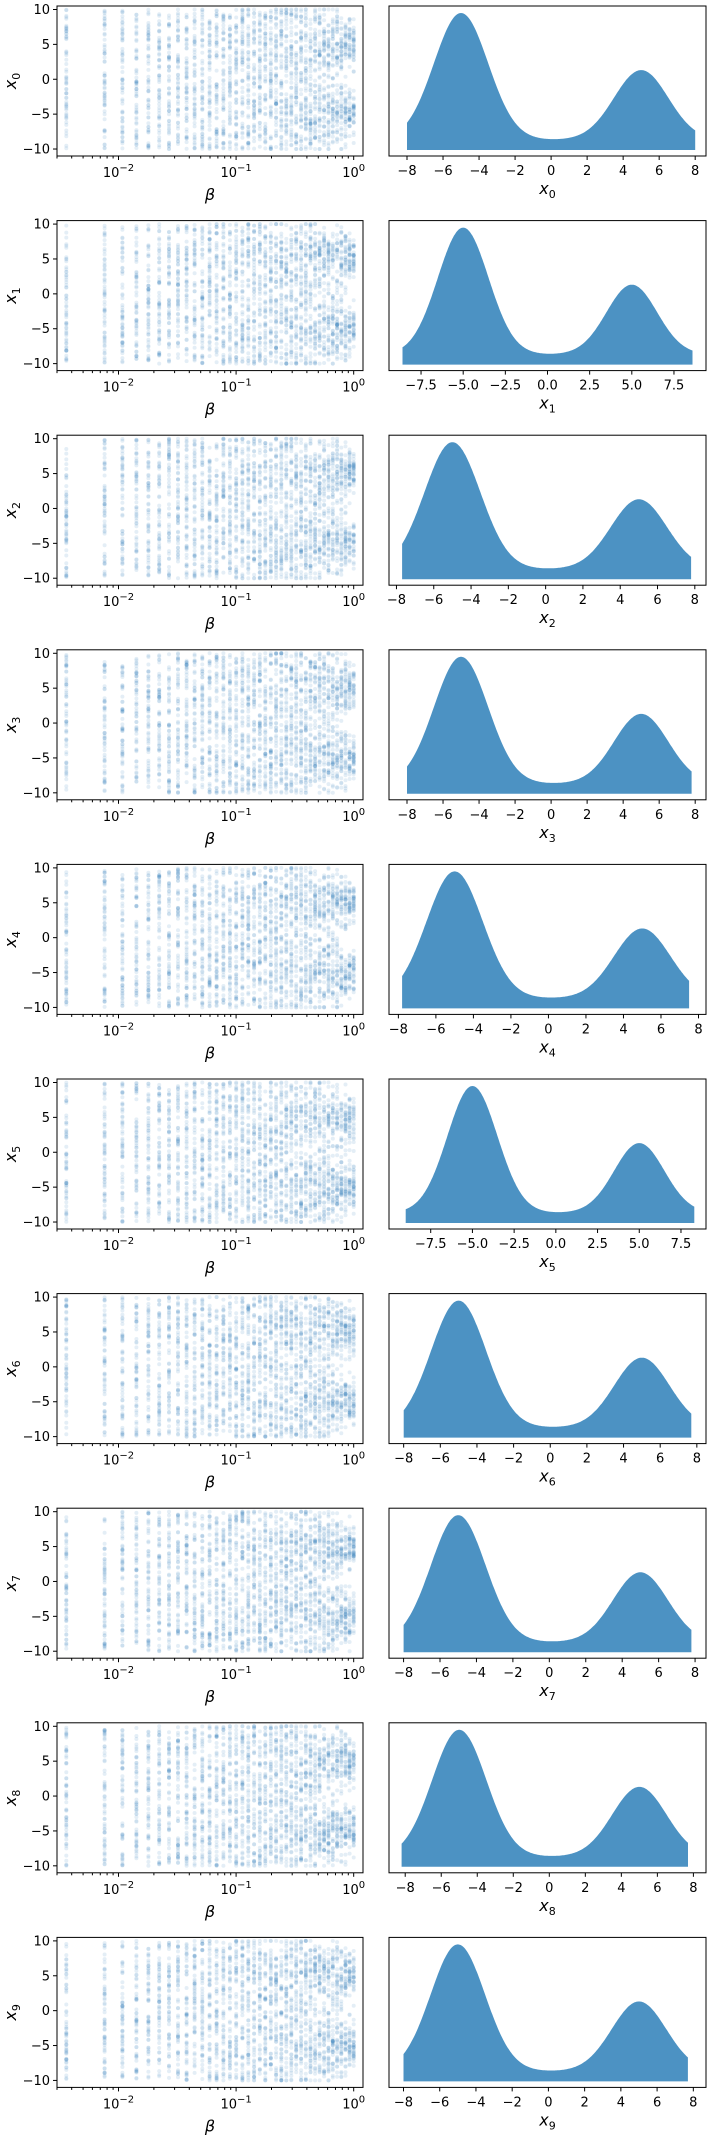 This screenshot has height=2152, width=714. Describe the element at coordinates (353, 387) in the screenshot. I see `x-tick-label: 100` at that location.